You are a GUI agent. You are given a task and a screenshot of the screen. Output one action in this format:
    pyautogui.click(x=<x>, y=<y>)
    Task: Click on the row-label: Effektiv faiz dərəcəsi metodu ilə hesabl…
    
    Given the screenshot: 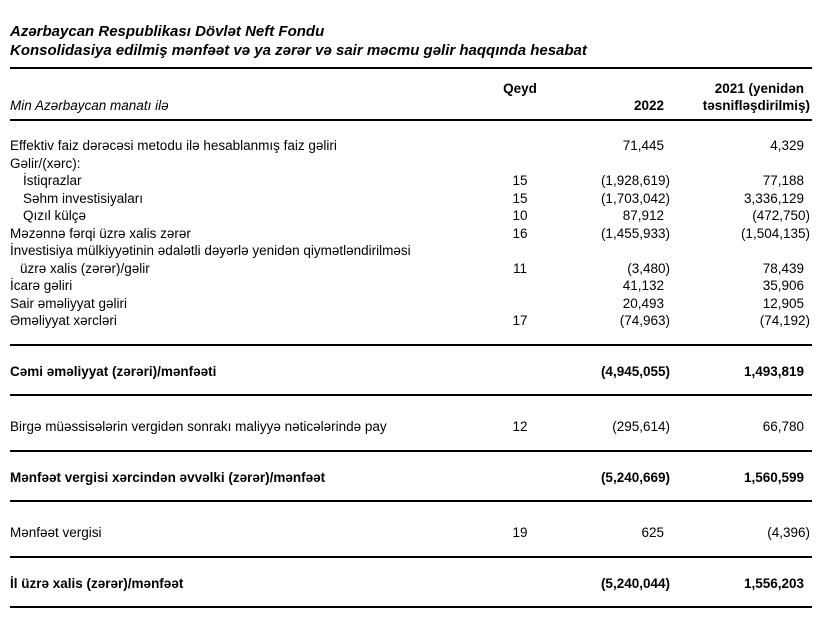 What is the action you would take?
    pyautogui.click(x=245, y=146)
    